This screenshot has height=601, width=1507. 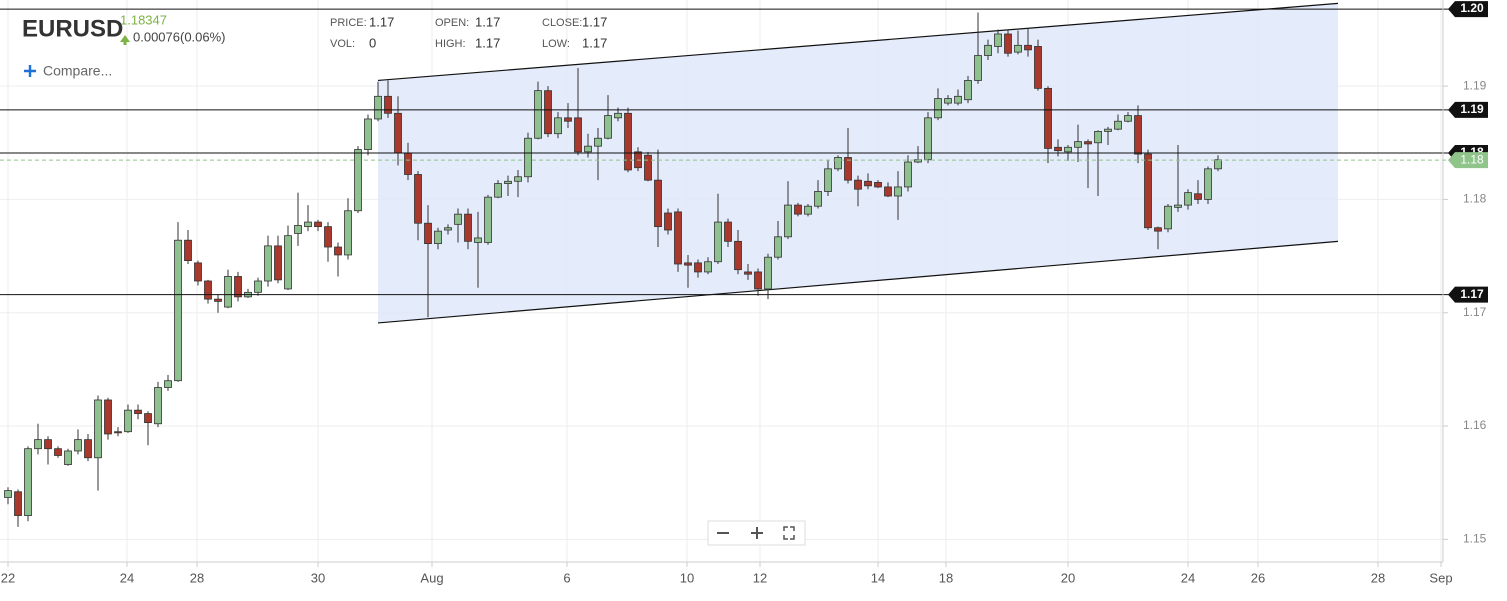 What do you see at coordinates (760, 577) in the screenshot?
I see `x-tick-label: 12` at bounding box center [760, 577].